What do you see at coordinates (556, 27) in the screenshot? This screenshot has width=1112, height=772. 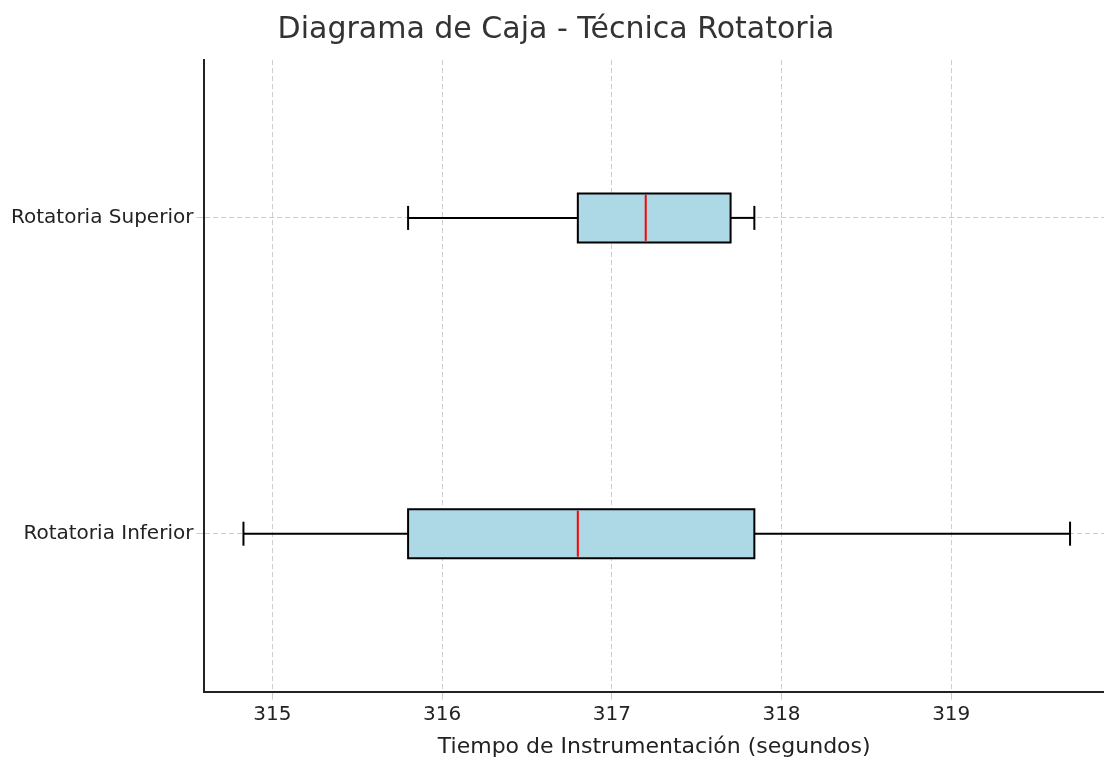 I see `chart-title: Diagrama de Caja - Técnica Rotatoria` at bounding box center [556, 27].